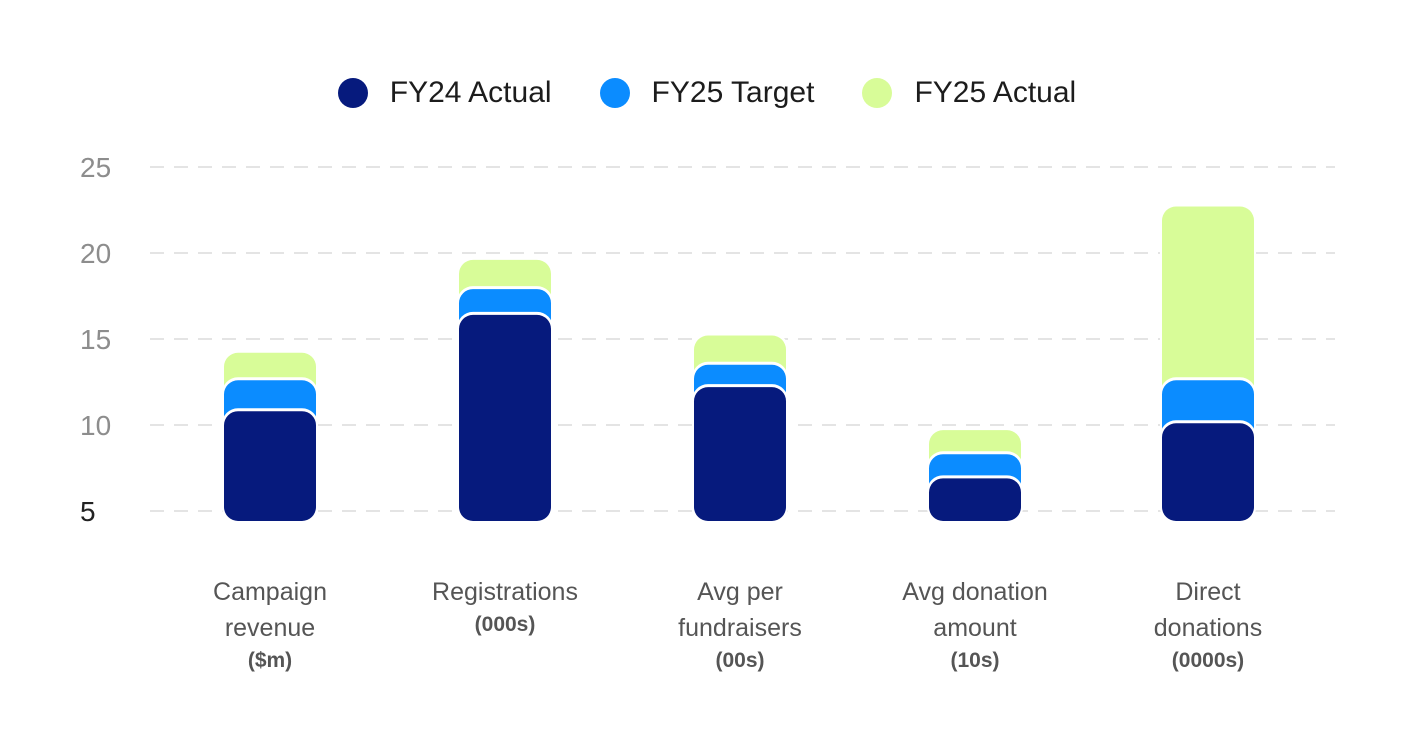 The image size is (1414, 754). What do you see at coordinates (505, 624) in the screenshot?
I see `category-unit: (000s)` at bounding box center [505, 624].